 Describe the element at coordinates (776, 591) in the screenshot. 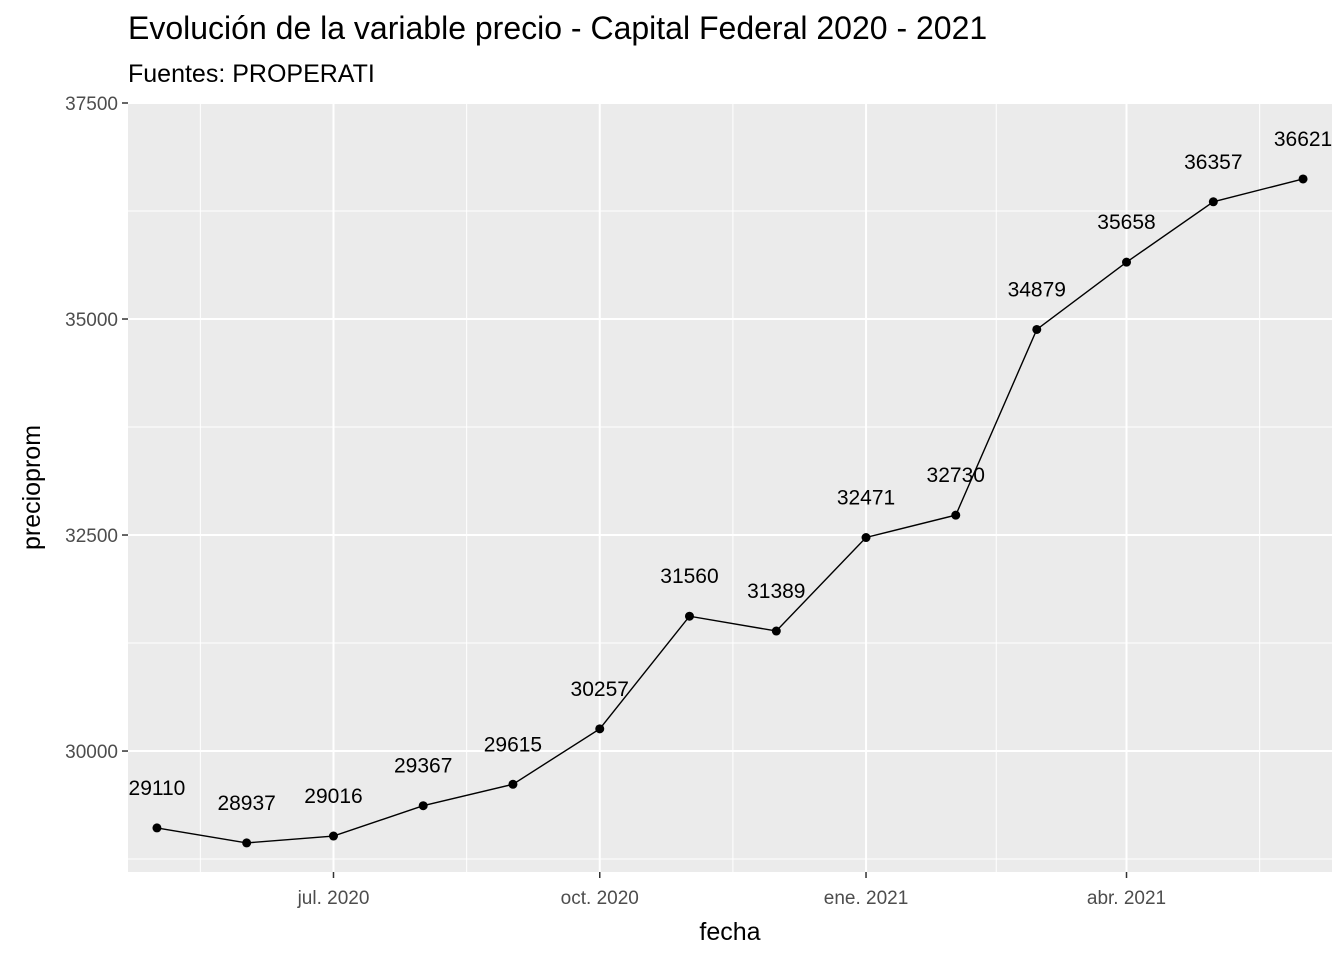

I see `data-label: 31389` at that location.